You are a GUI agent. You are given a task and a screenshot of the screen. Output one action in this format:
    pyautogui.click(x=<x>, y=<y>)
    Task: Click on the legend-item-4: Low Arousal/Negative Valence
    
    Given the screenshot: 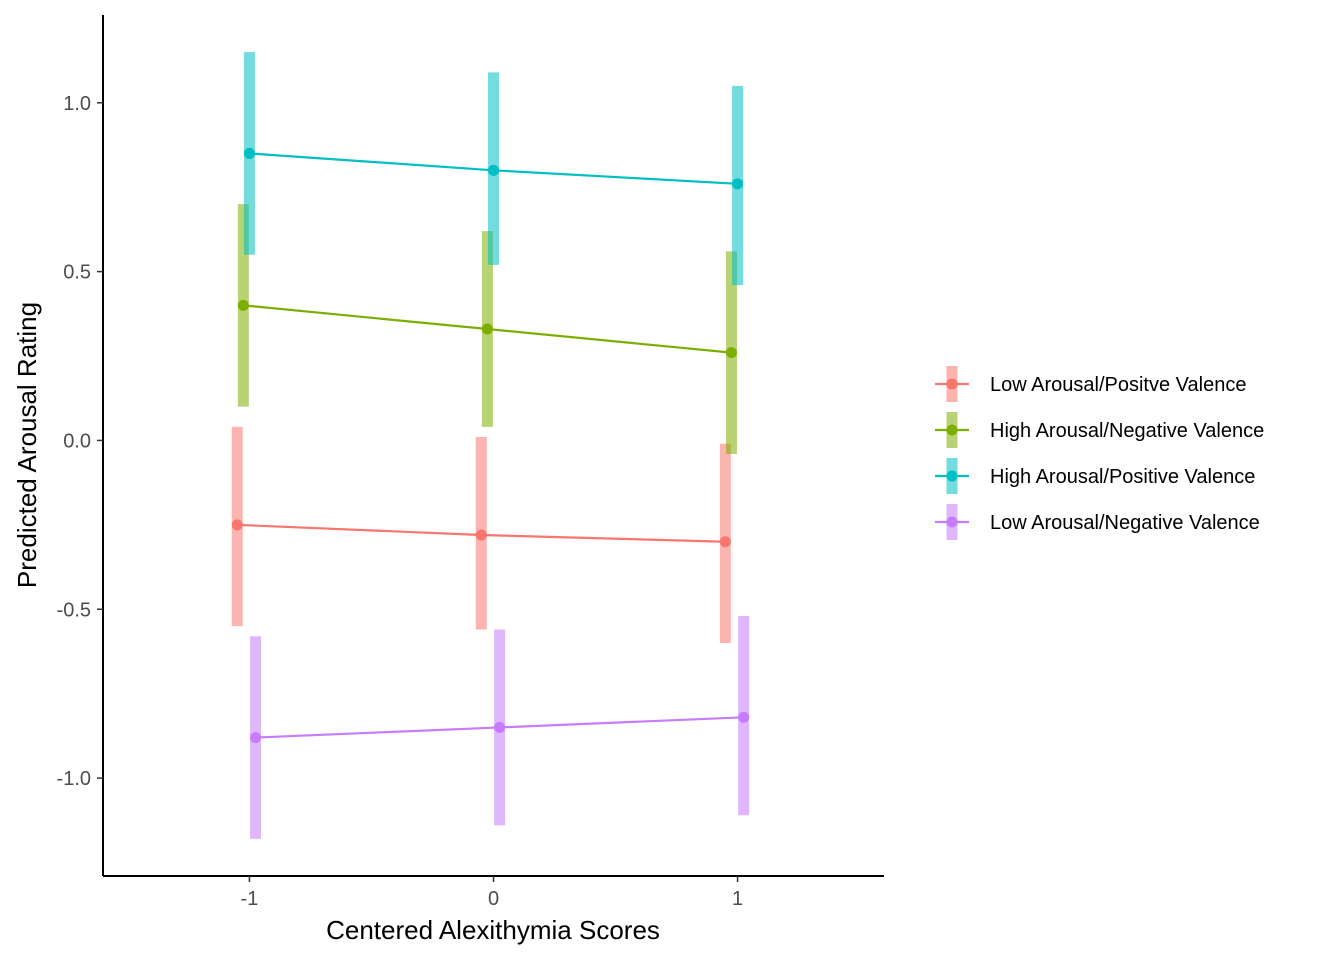 What is the action you would take?
    pyautogui.click(x=1097, y=522)
    